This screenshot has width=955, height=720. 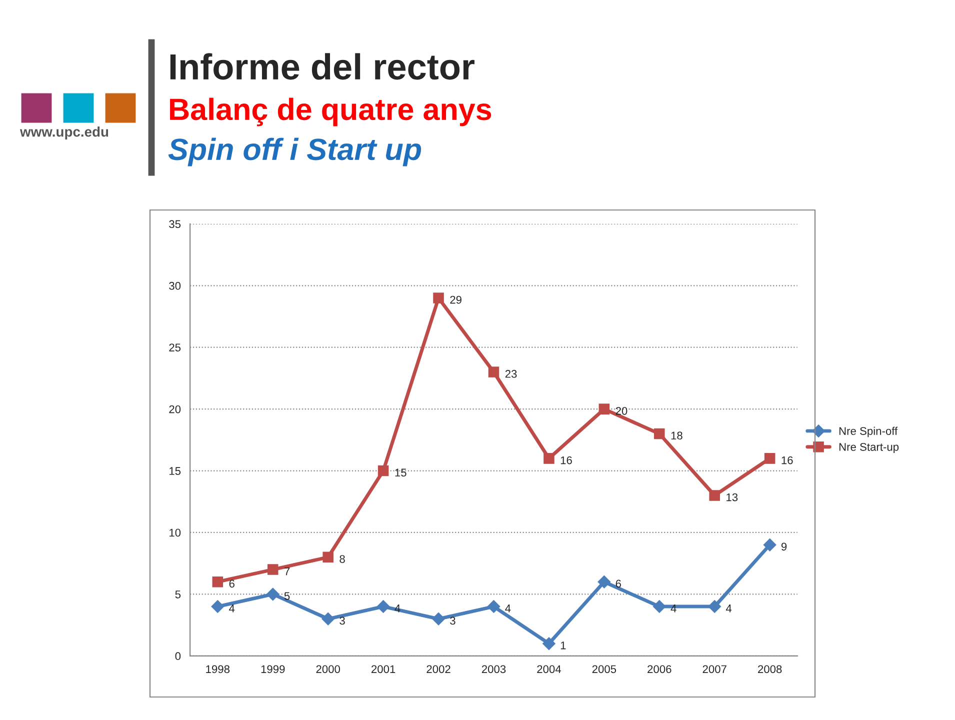 What do you see at coordinates (178, 594) in the screenshot?
I see `y-tick-label: 5` at bounding box center [178, 594].